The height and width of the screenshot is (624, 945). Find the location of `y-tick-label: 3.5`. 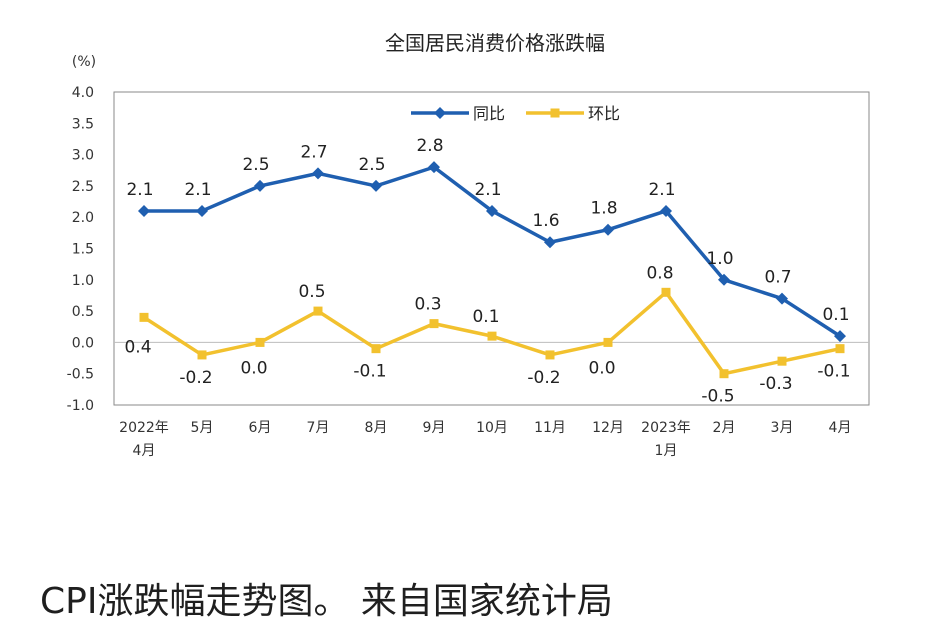

y-tick-label: 3.5 is located at coordinates (83, 124).